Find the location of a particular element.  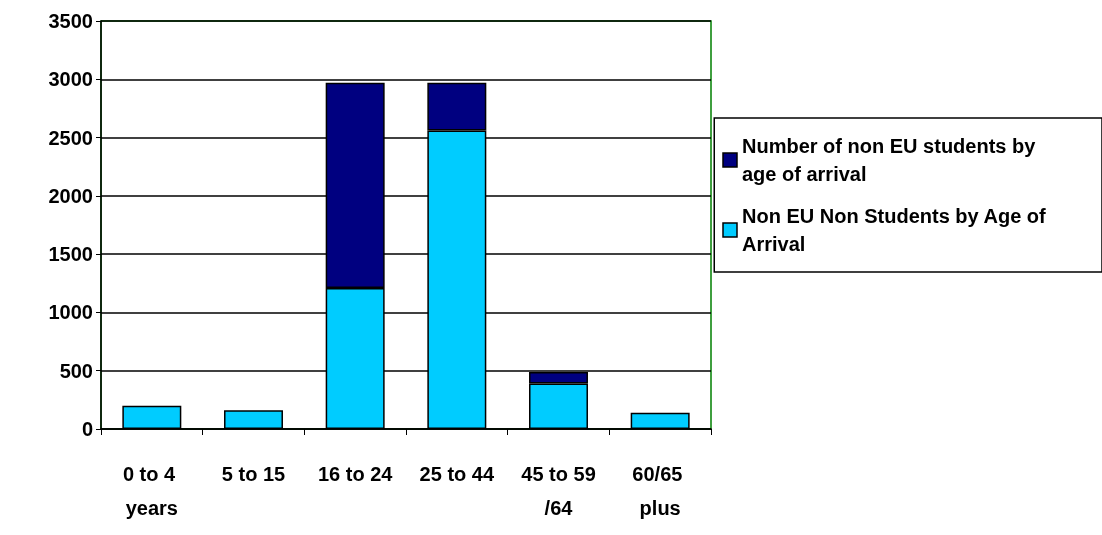

y-tick-label: 2000 is located at coordinates (70, 195).